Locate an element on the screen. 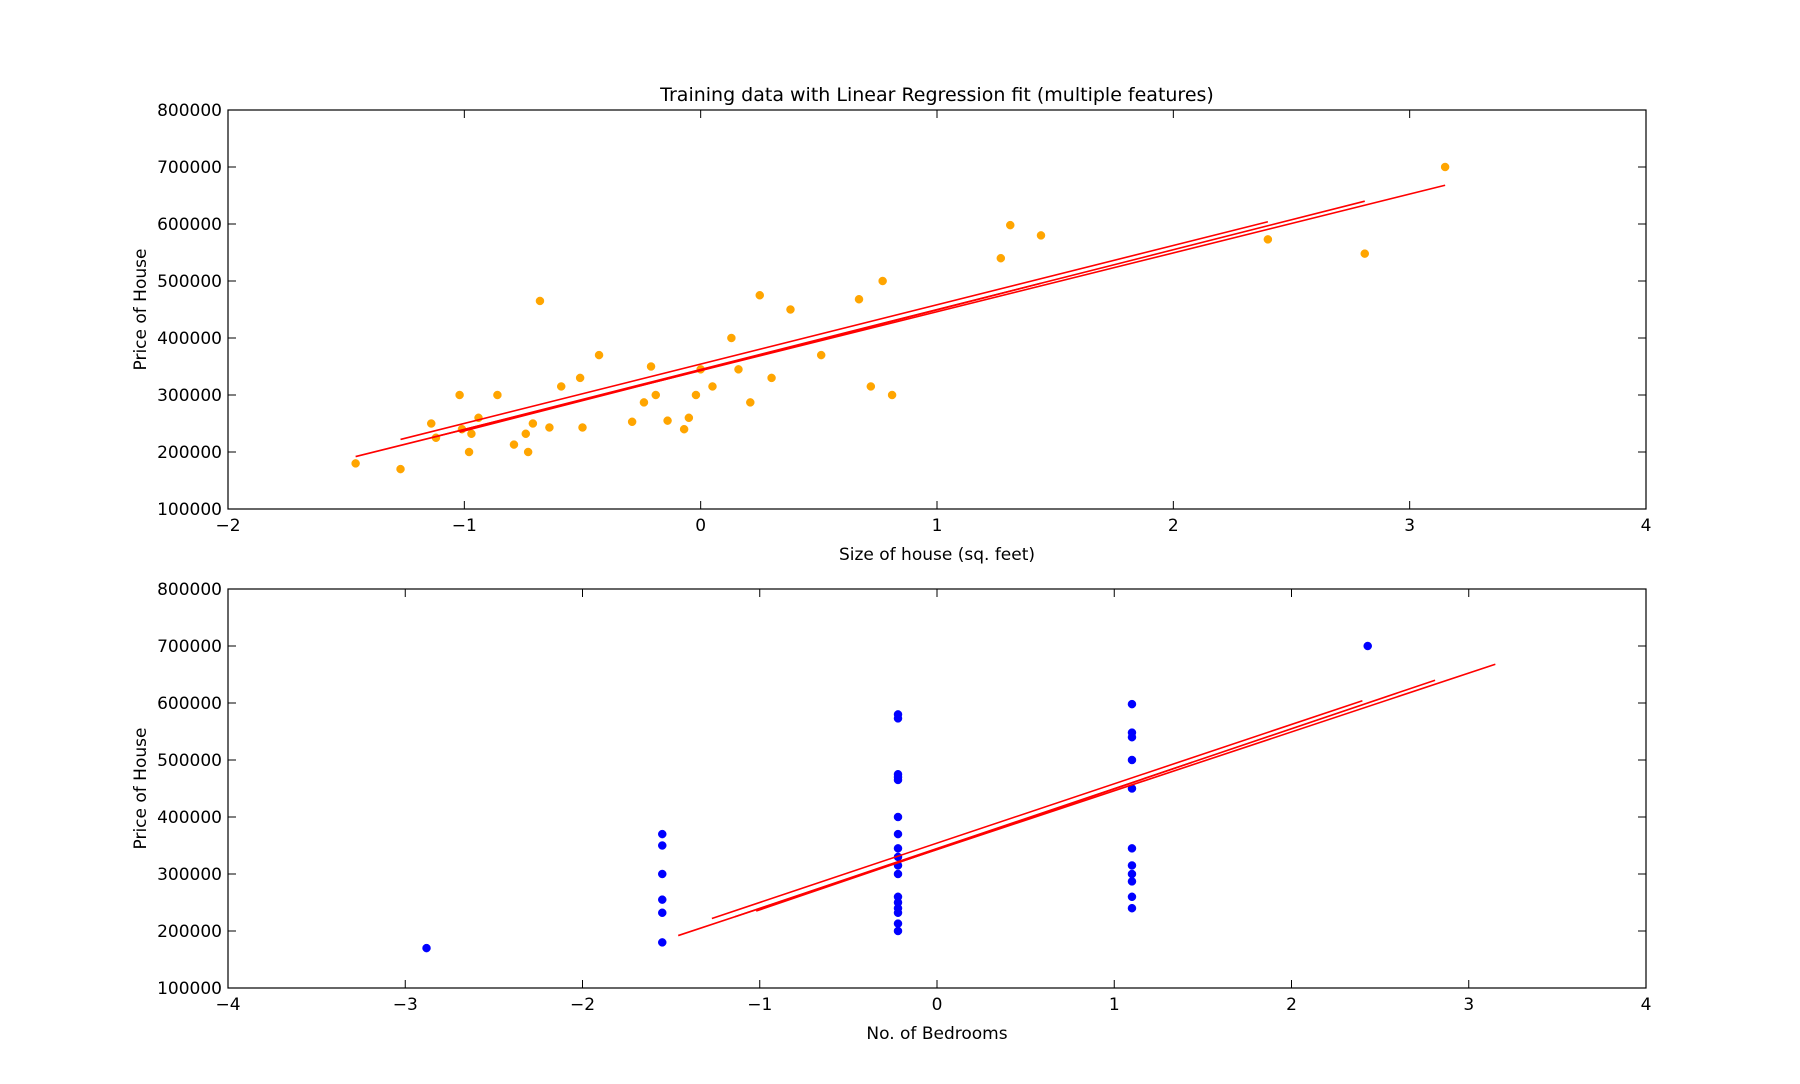  y-tick-label: 500000 is located at coordinates (189, 282).